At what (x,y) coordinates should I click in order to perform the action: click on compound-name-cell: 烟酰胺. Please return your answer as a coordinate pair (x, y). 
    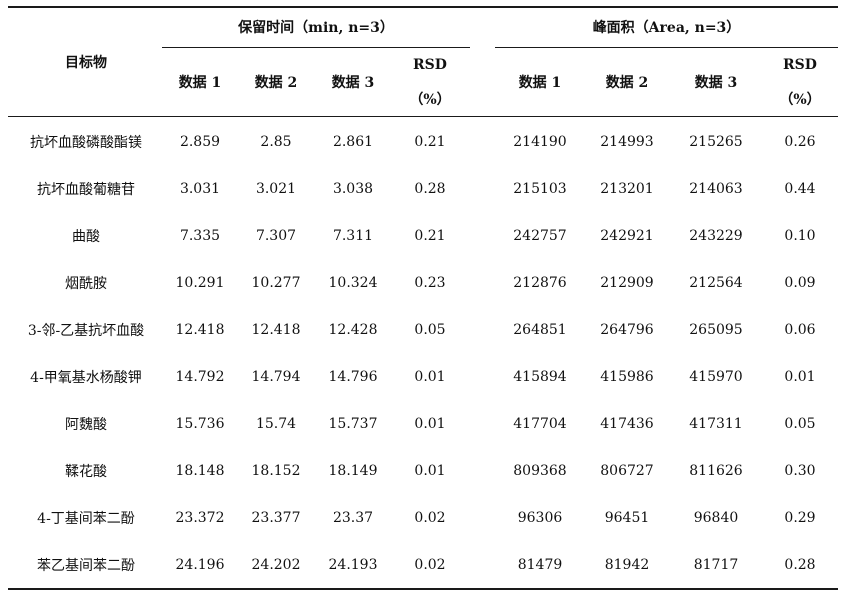
    Looking at the image, I should click on (86, 283).